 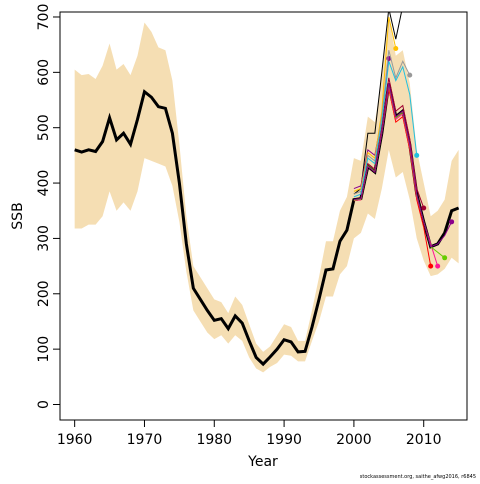 What do you see at coordinates (145, 440) in the screenshot?
I see `x-tick-label: 1970` at bounding box center [145, 440].